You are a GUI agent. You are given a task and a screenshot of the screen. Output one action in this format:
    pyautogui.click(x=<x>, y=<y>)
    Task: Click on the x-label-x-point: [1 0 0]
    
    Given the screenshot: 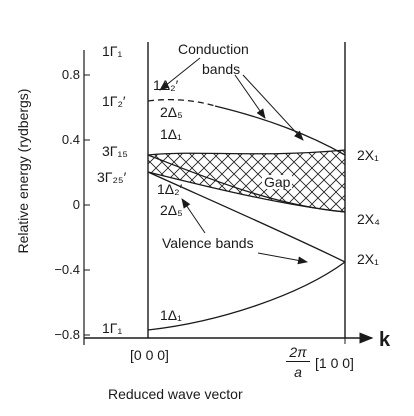 What is the action you would take?
    pyautogui.click(x=334, y=363)
    